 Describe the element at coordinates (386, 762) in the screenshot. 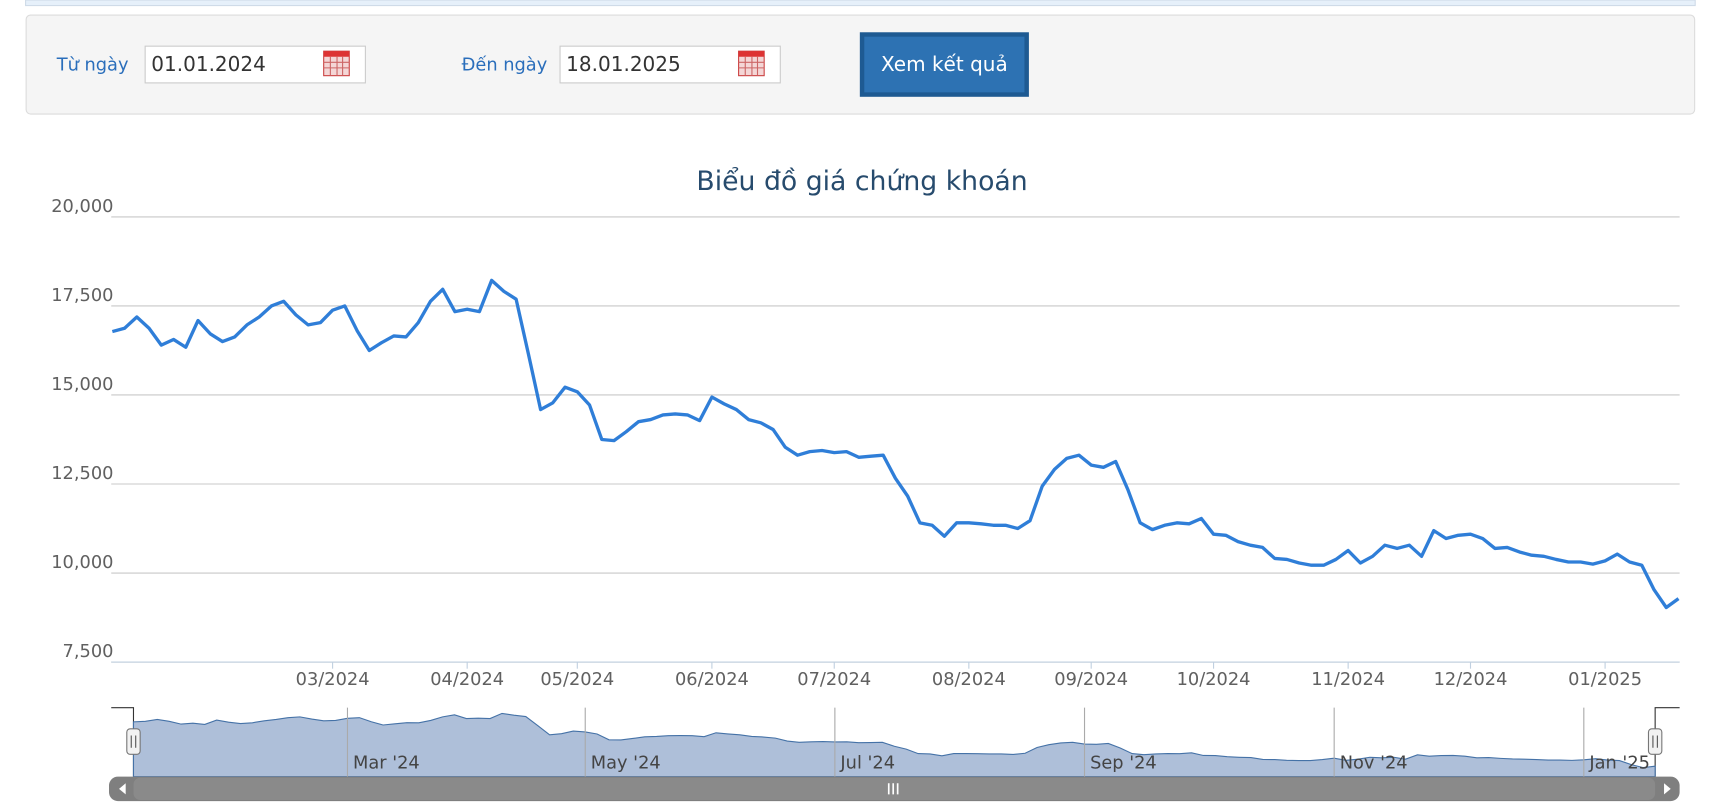

I see `navigator-label: Mar '24` at that location.